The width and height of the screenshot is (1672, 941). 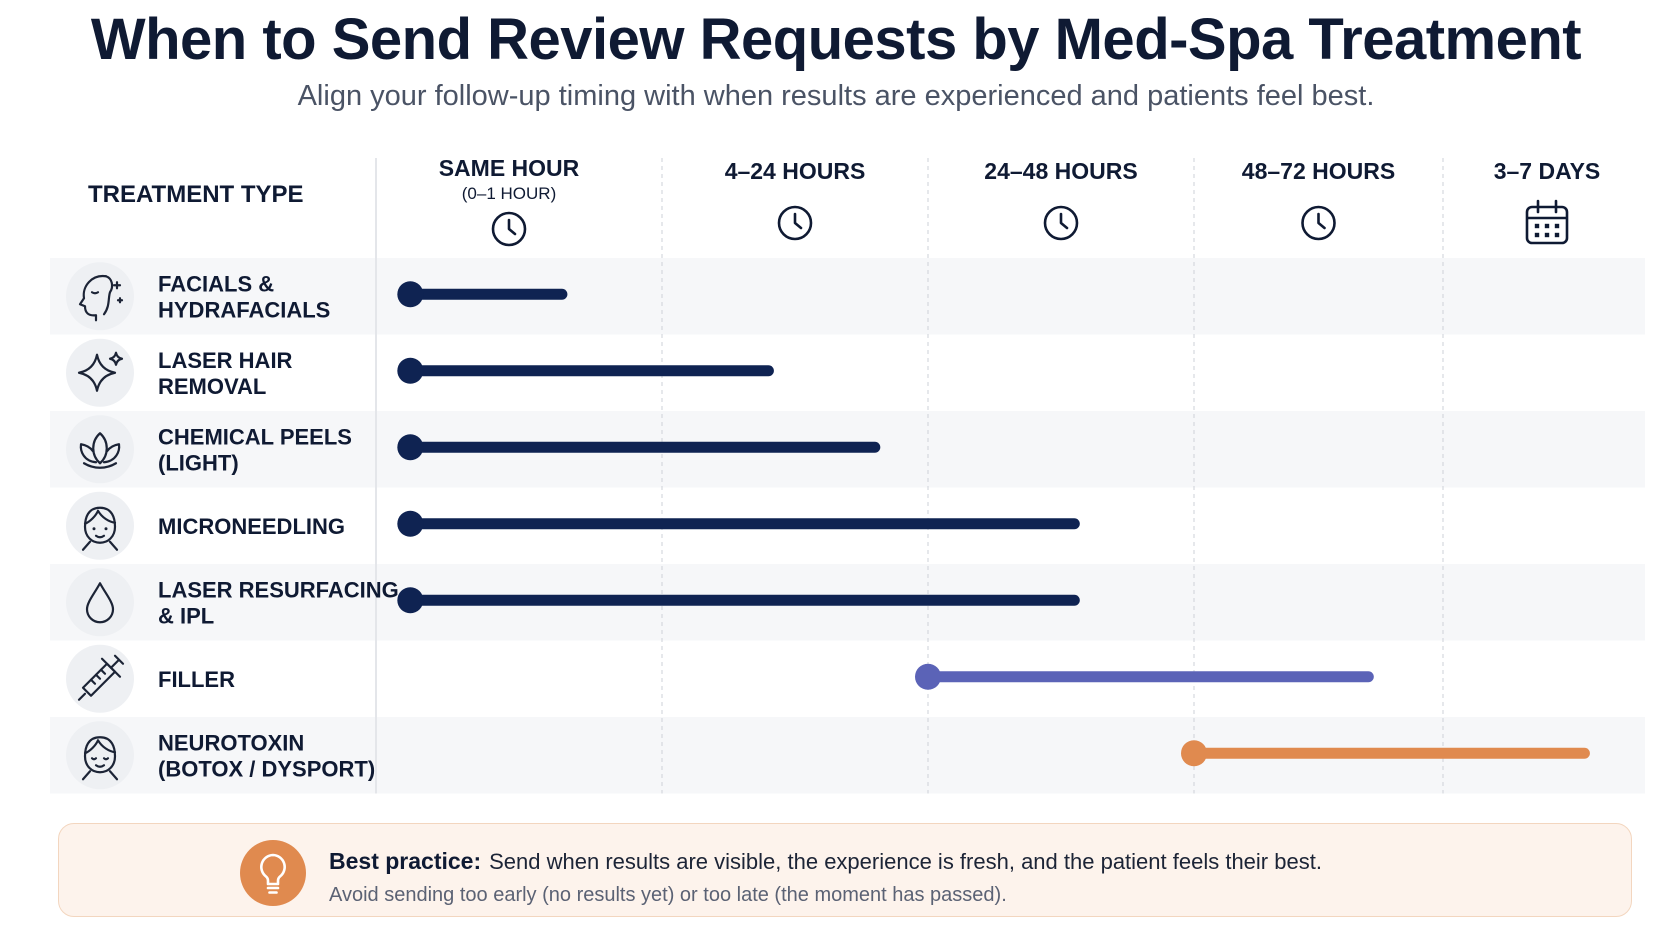 I want to click on row-header: TREATMENT TYPE, so click(x=196, y=194).